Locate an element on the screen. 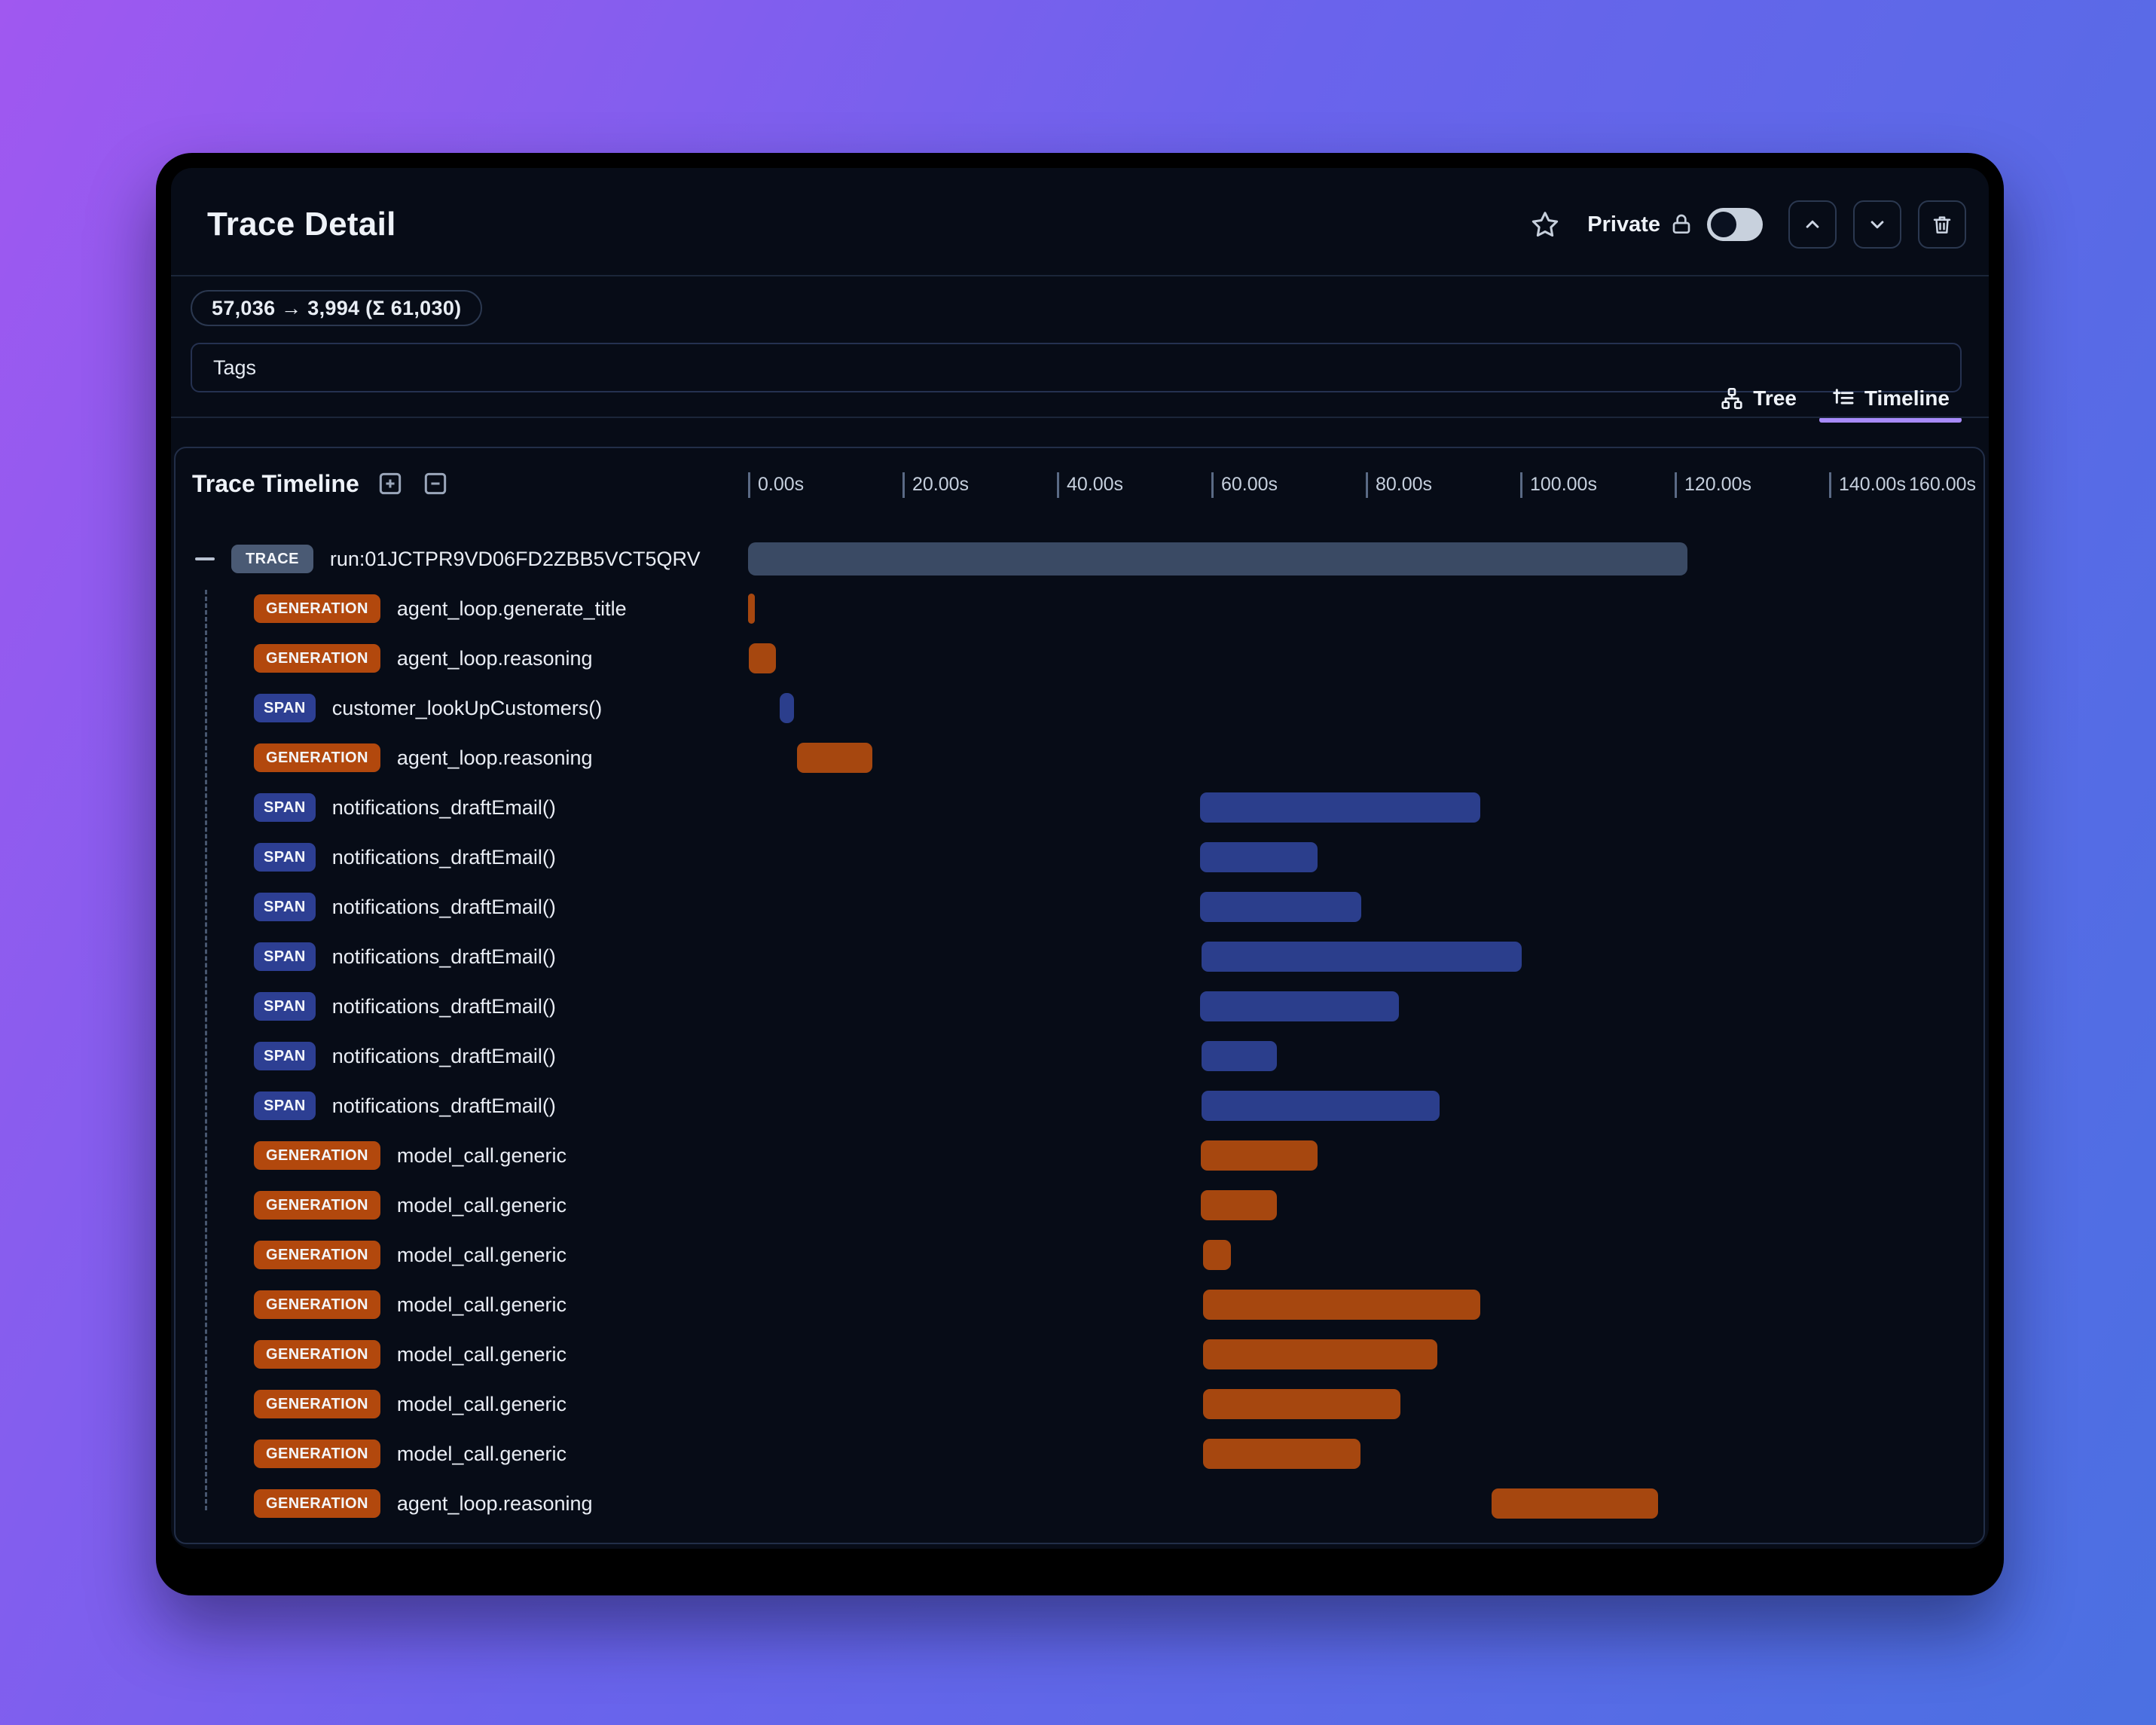 This screenshot has width=2156, height=1725. delete-button is located at coordinates (1942, 224).